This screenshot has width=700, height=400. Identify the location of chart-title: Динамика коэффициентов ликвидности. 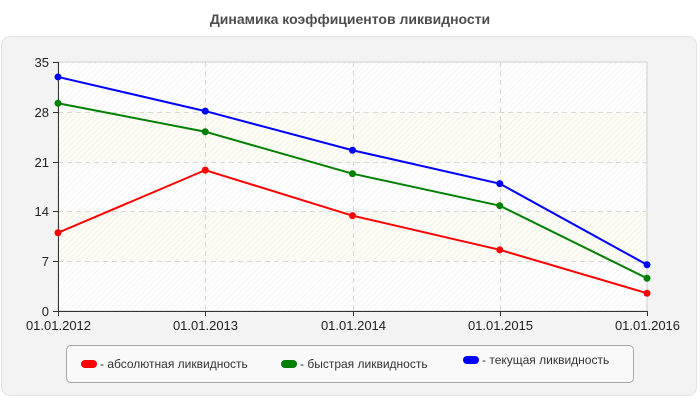
(350, 19).